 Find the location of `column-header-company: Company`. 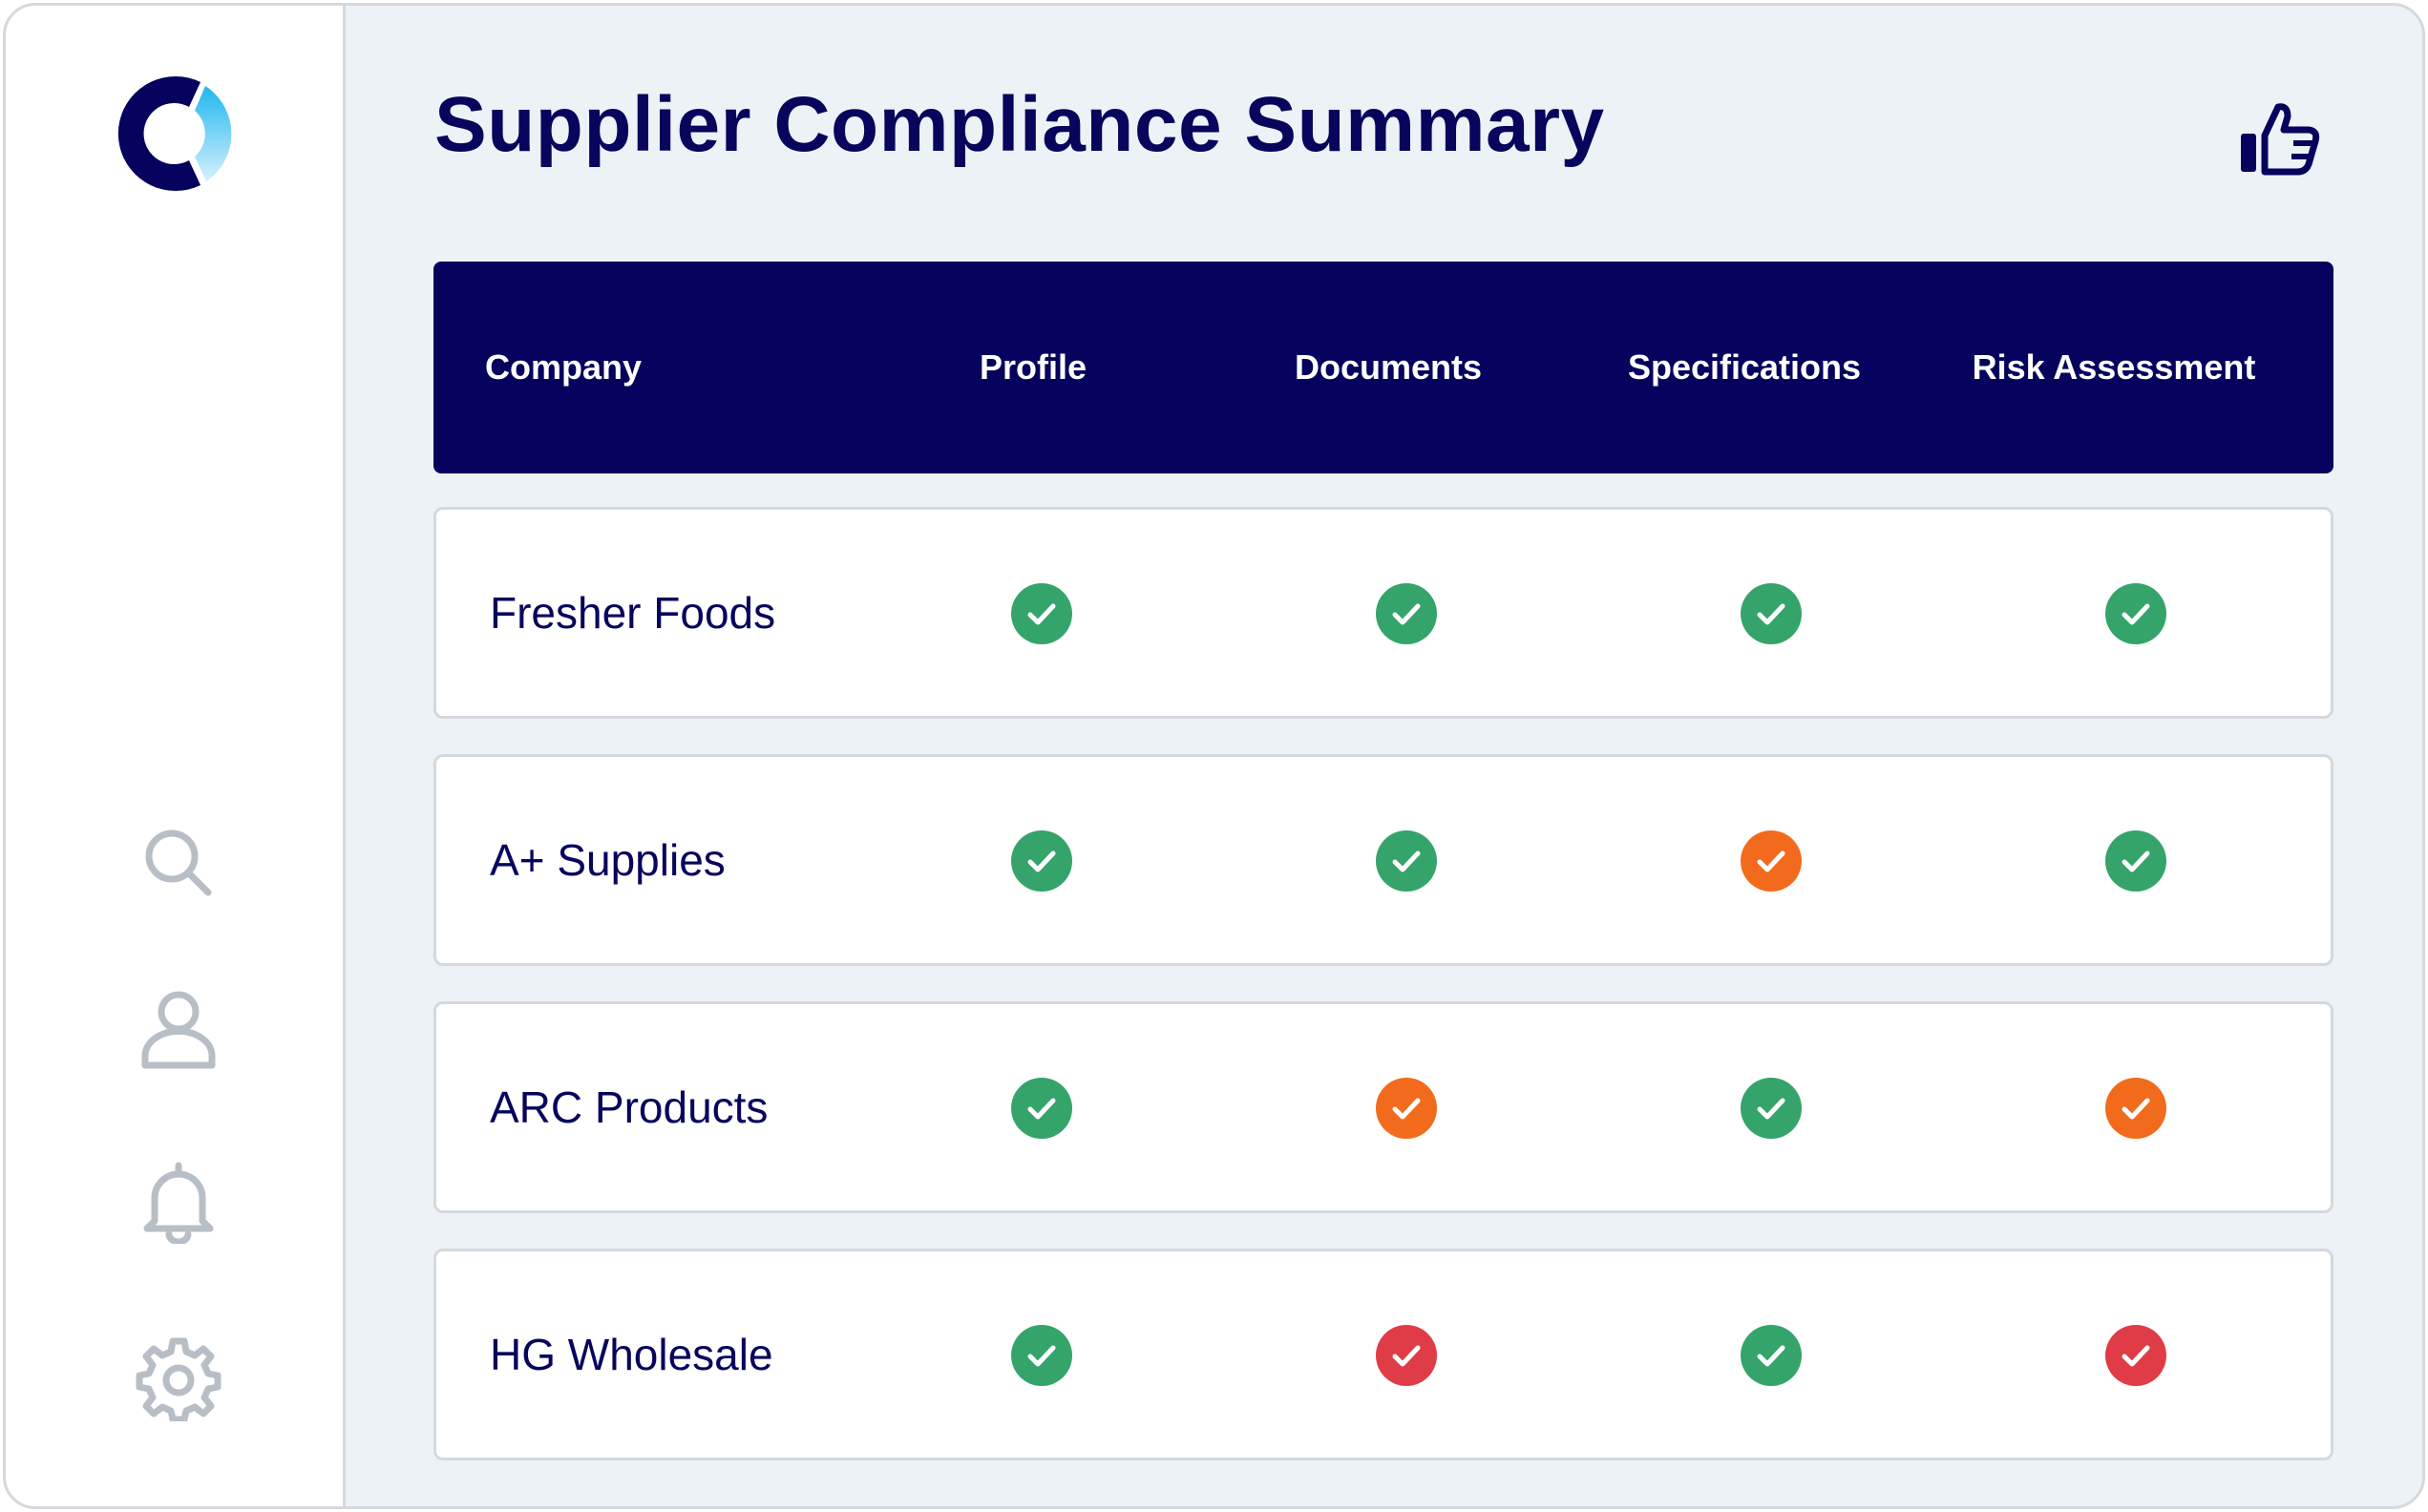

column-header-company: Company is located at coordinates (564, 367).